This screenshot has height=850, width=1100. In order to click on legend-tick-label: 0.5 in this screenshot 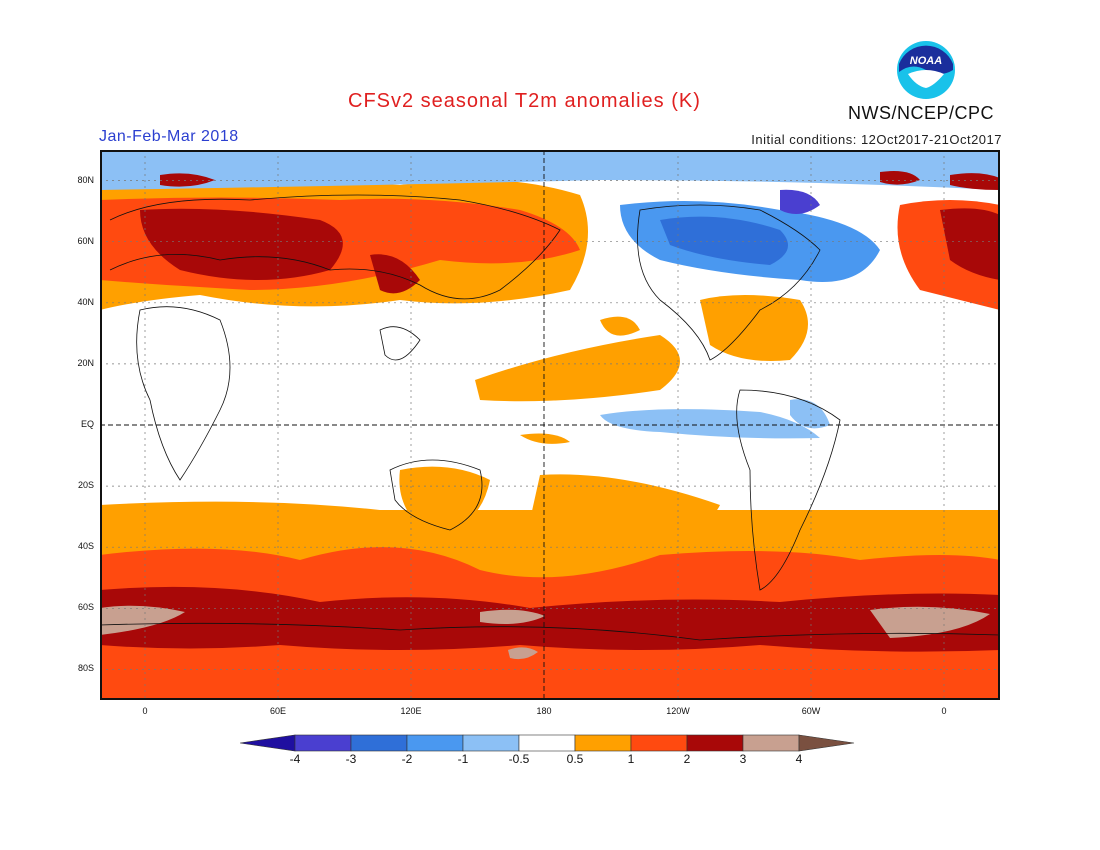, I will do `click(575, 759)`.